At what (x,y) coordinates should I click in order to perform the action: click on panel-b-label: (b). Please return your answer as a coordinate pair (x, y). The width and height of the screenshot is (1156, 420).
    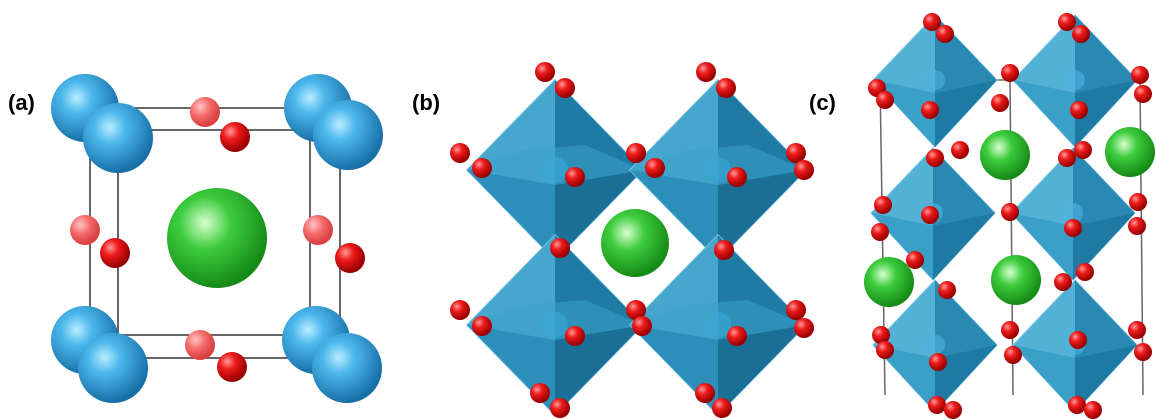
    Looking at the image, I should click on (426, 102).